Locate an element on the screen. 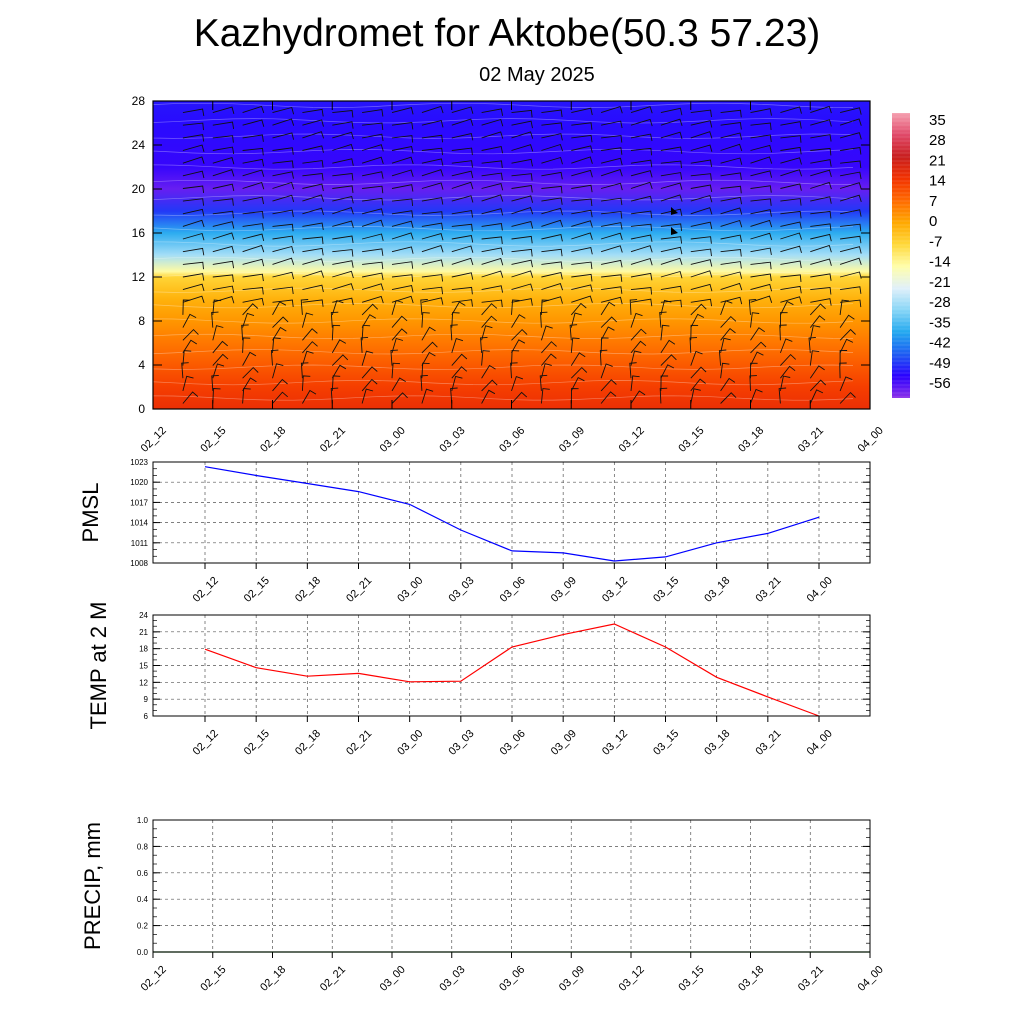 This screenshot has width=1024, height=1024. y-tick-label: 1014 is located at coordinates (139, 523).